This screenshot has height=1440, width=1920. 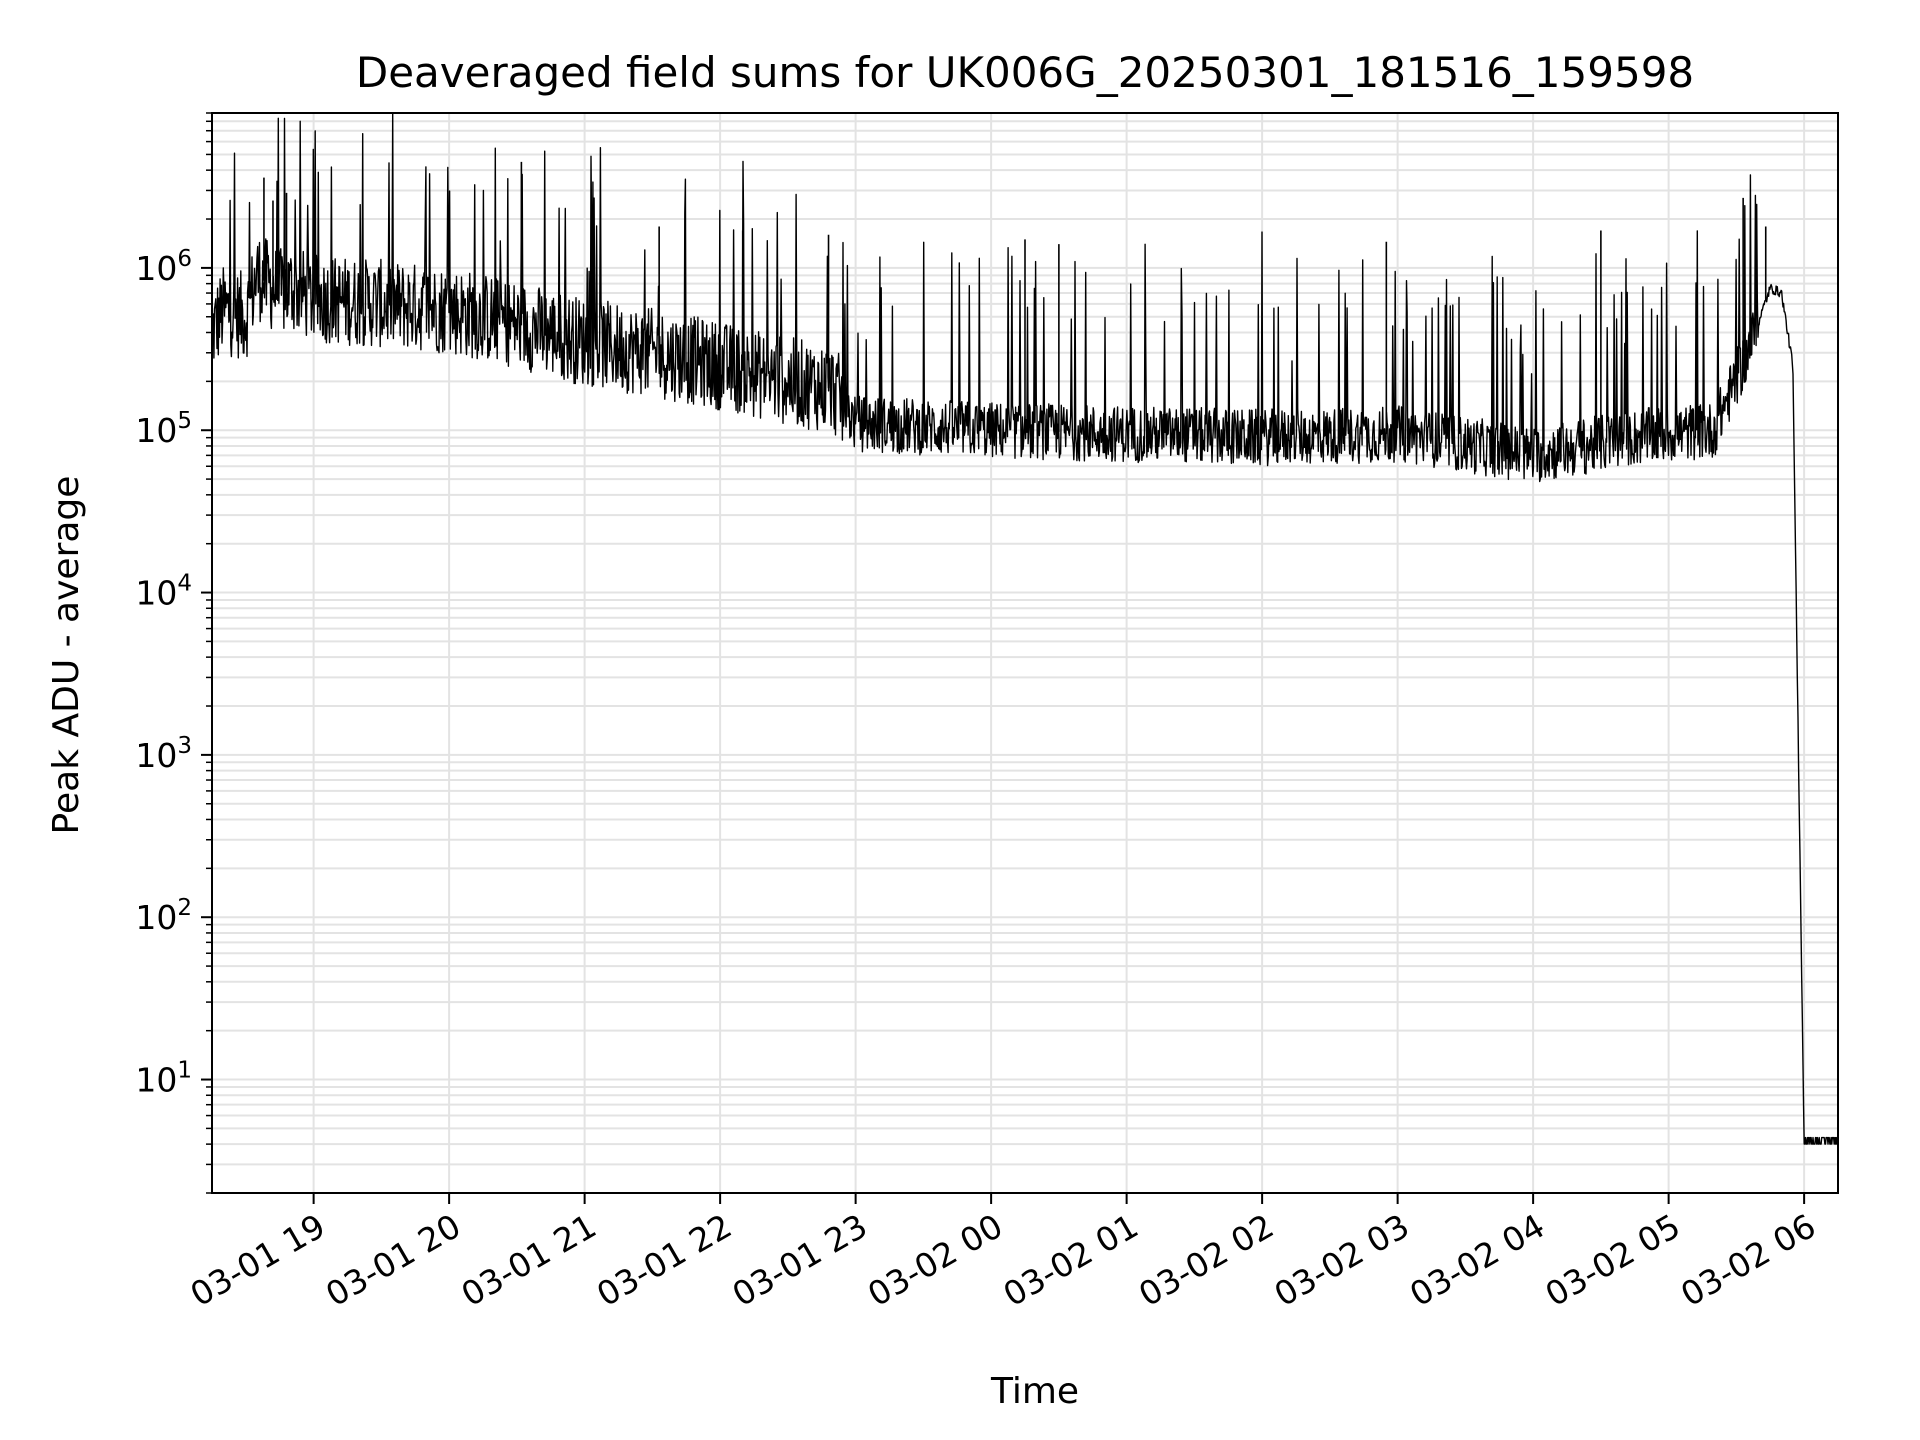 I want to click on y-tick-label: 10¹, so click(x=163, y=1079).